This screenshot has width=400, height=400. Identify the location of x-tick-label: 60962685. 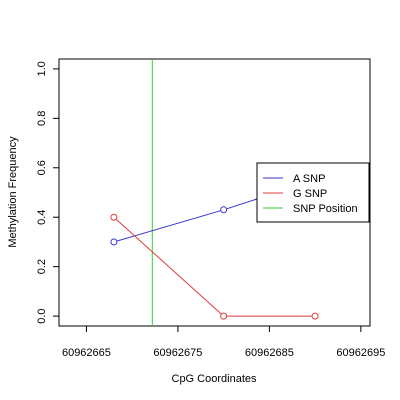
(269, 353).